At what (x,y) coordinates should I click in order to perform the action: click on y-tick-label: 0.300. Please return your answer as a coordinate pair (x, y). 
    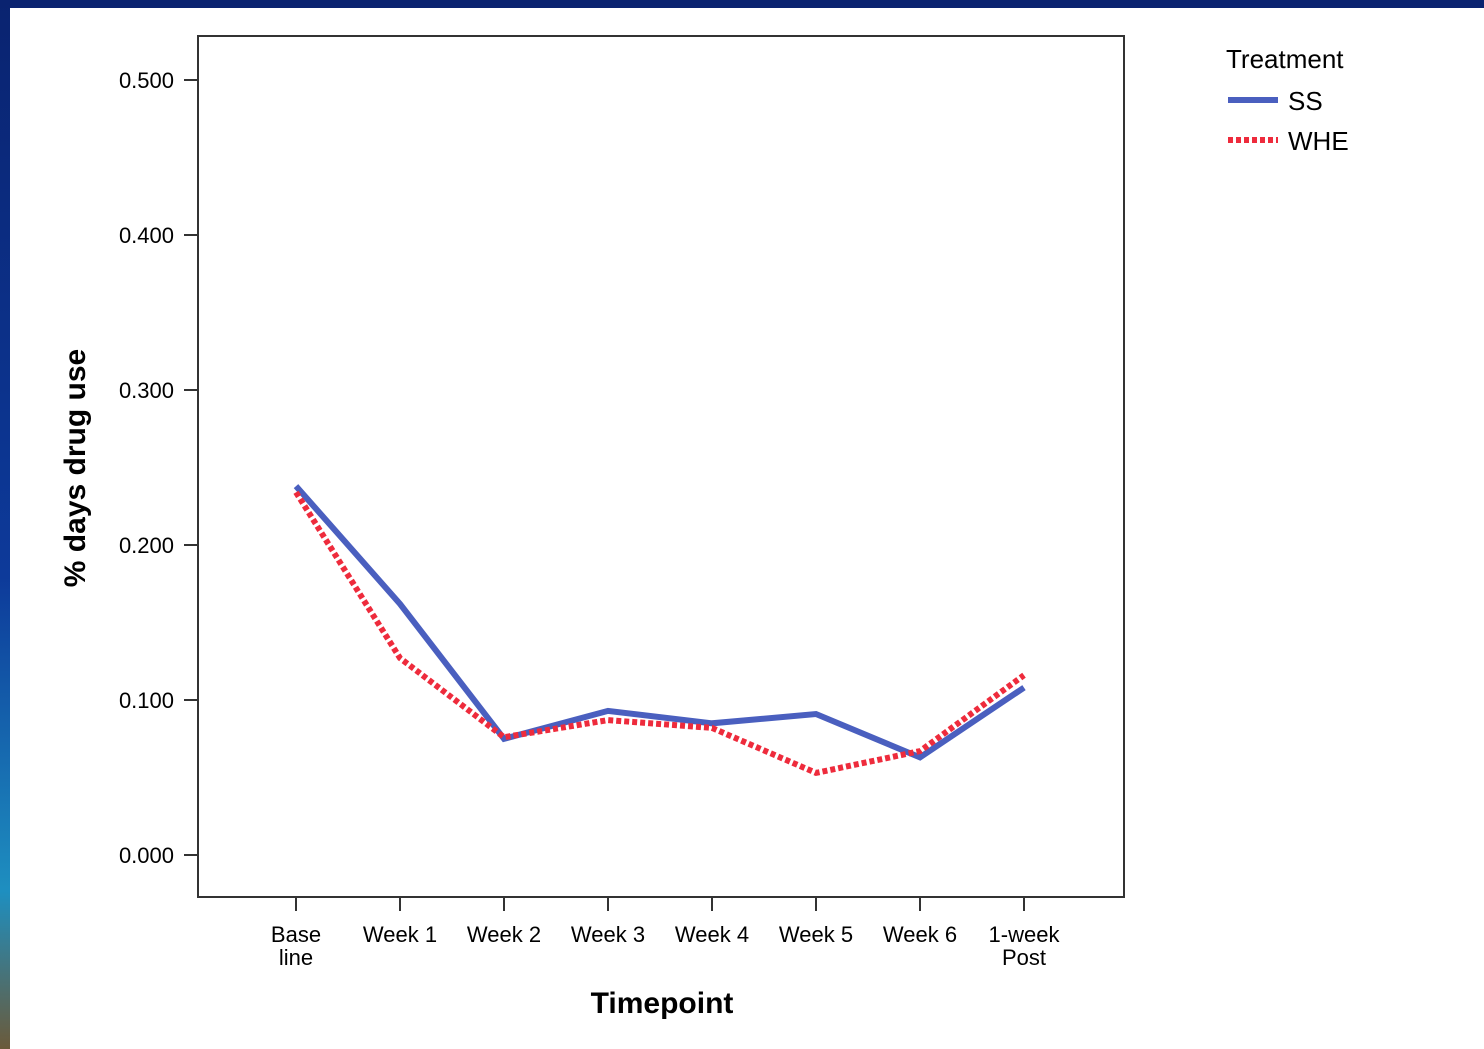
    Looking at the image, I should click on (146, 390).